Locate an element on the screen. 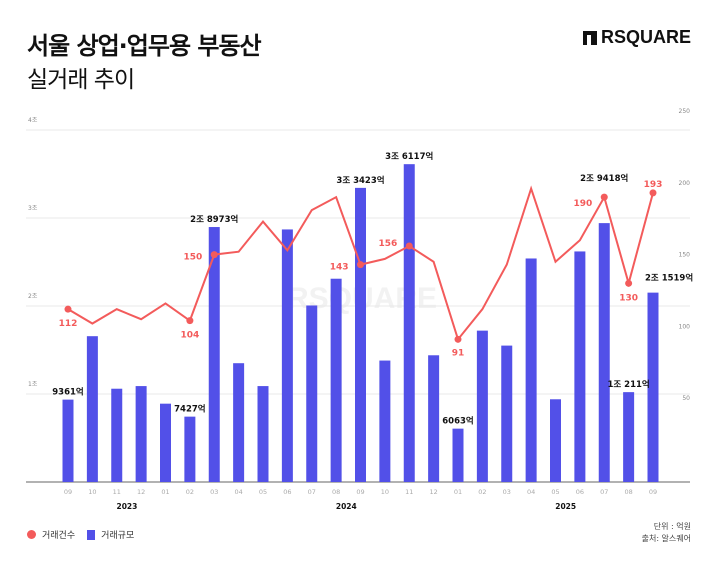  legend: 거래건수 거래규모 is located at coordinates (80, 534).